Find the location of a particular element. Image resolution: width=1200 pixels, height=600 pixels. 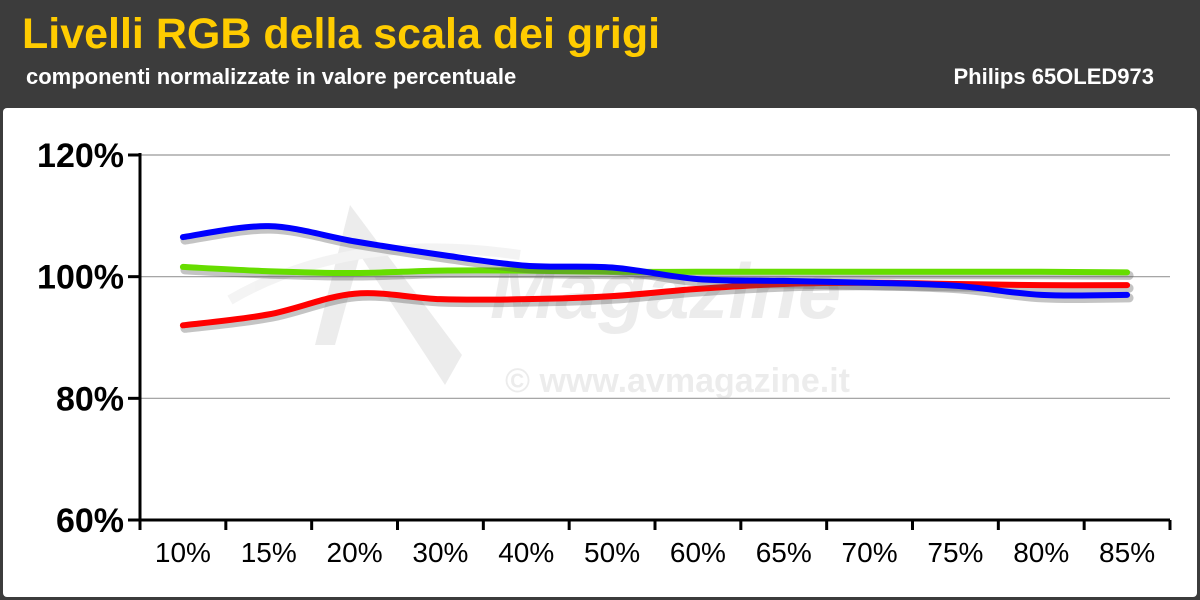

y-tick-label: 80% is located at coordinates (90, 399).